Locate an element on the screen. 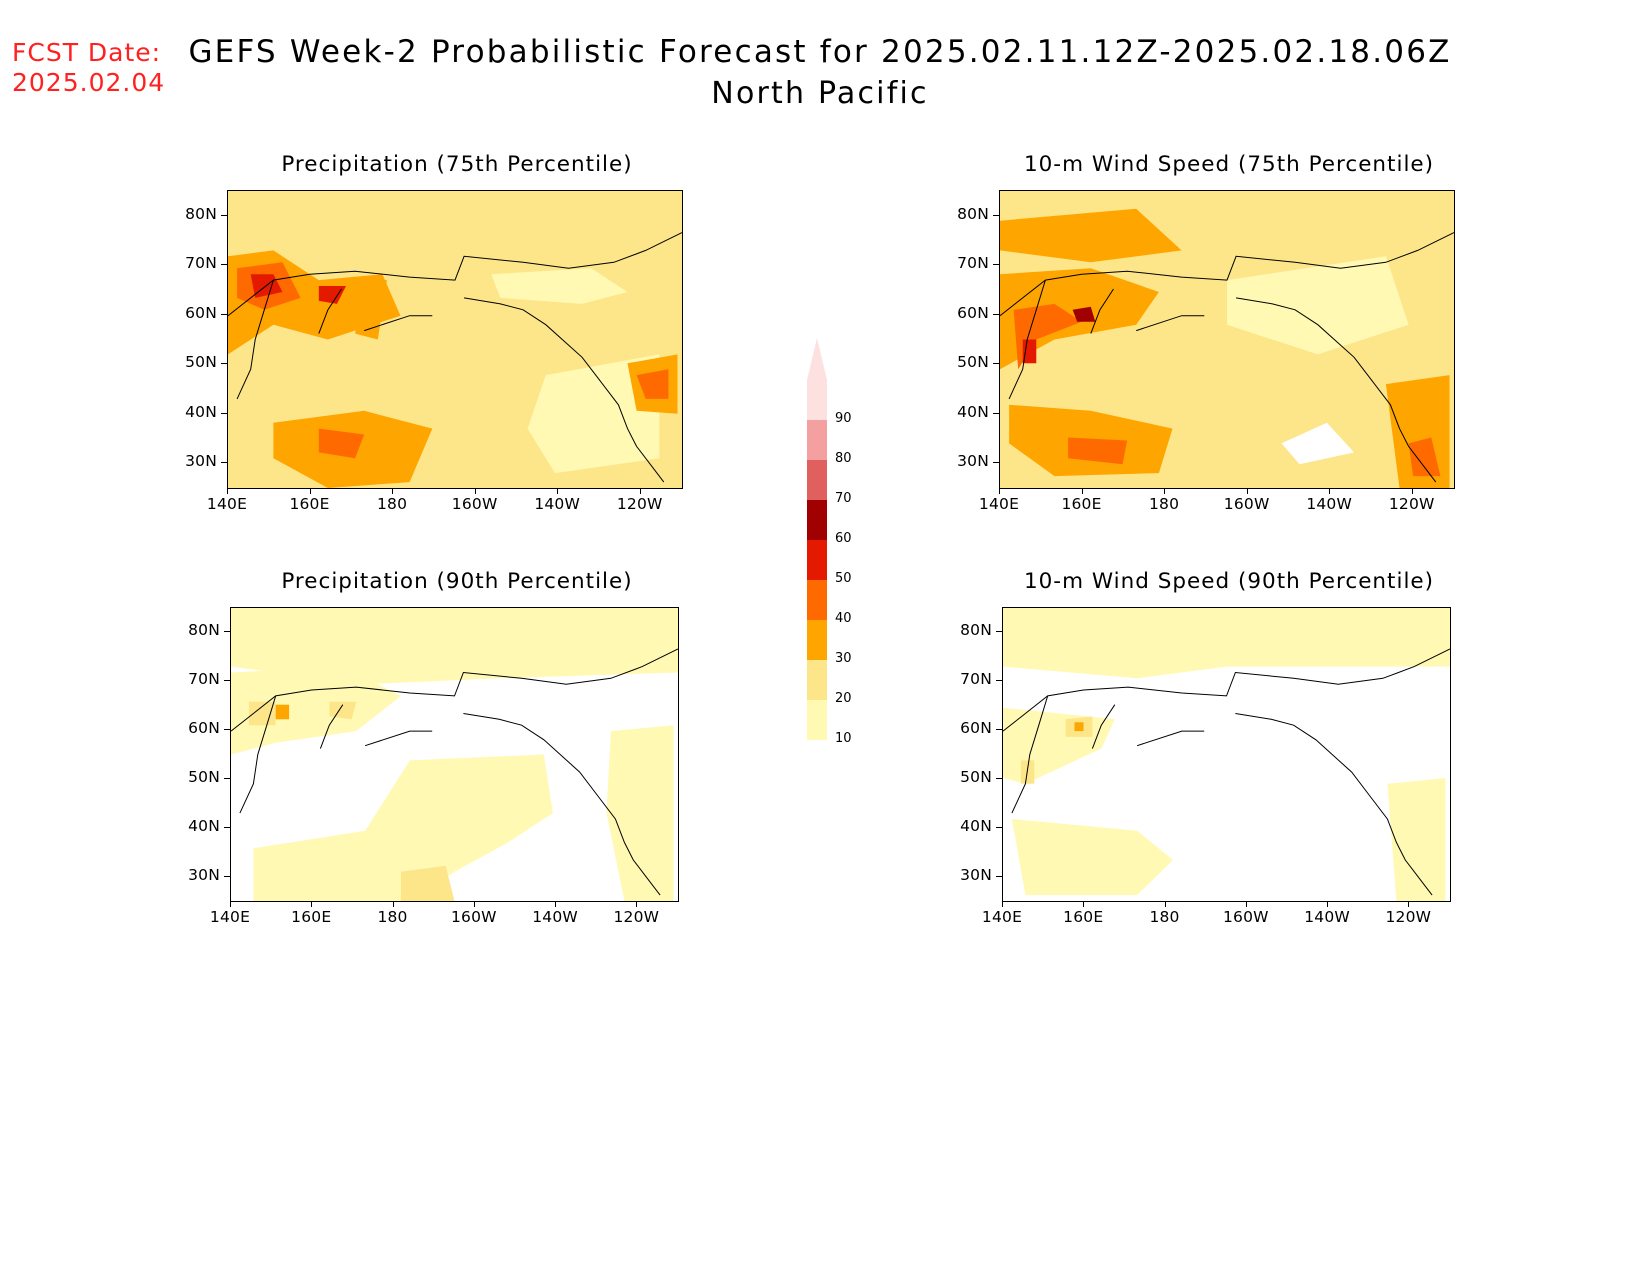  colorbar-level-label: 40 is located at coordinates (843, 618).